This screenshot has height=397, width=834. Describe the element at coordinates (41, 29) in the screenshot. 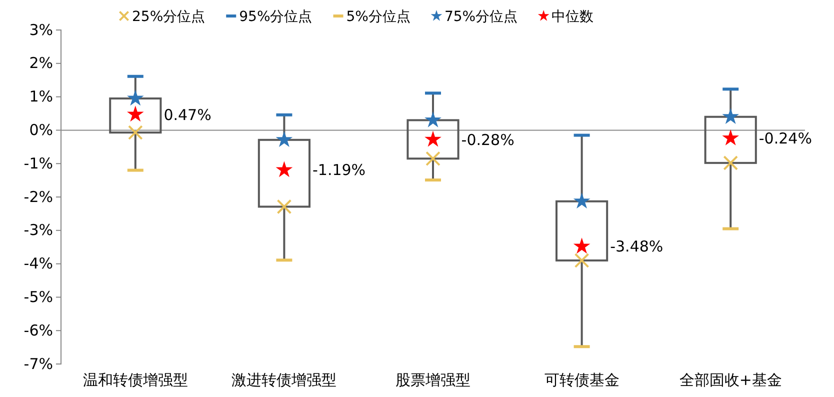

I see `y-tick-label: 3%` at that location.